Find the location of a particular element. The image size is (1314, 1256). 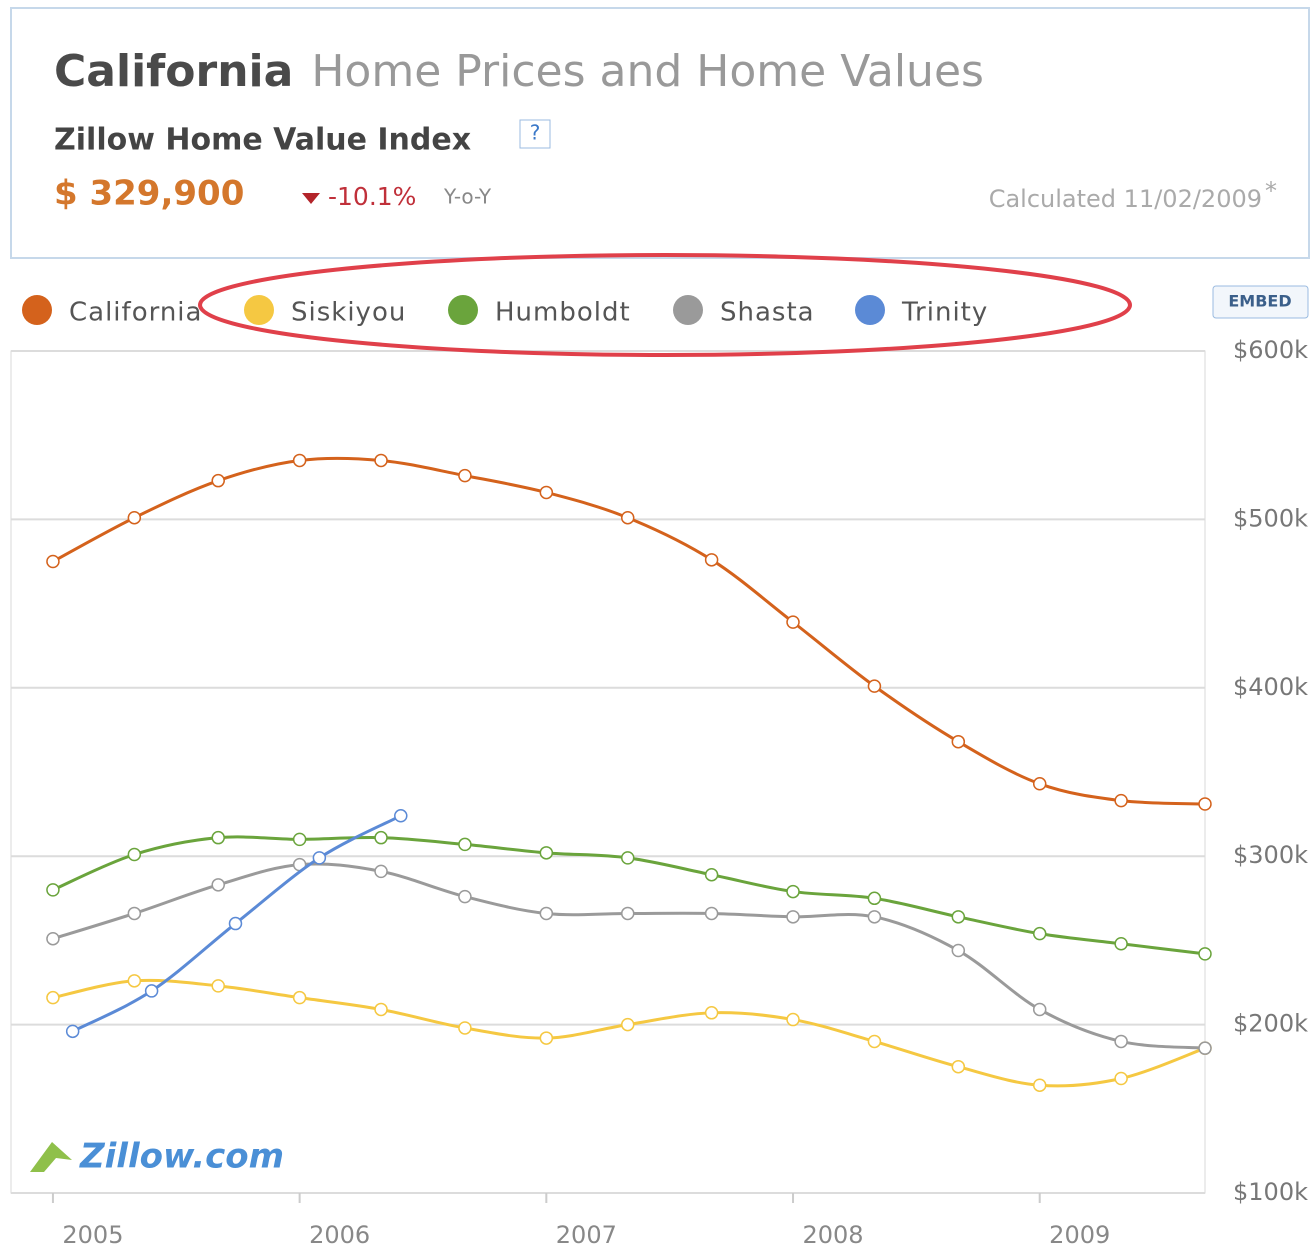

embed-button is located at coordinates (1260, 302).